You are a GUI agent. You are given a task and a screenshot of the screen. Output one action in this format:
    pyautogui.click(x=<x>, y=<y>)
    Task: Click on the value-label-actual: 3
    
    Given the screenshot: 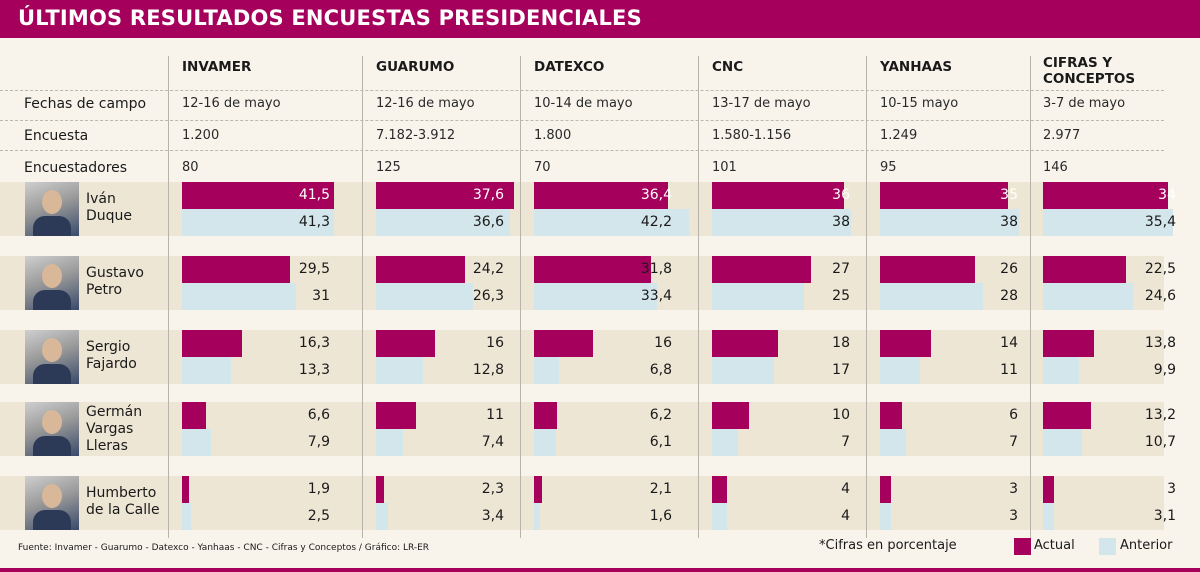 What is the action you would take?
    pyautogui.click(x=1013, y=489)
    